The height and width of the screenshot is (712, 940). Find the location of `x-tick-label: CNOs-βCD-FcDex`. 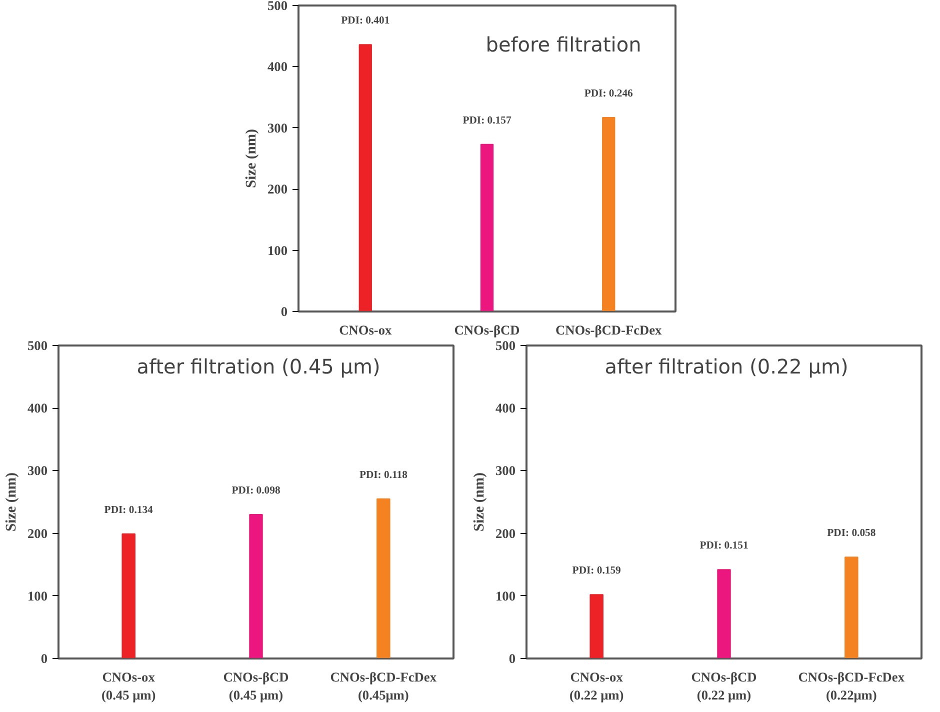

x-tick-label: CNOs-βCD-FcDex is located at coordinates (609, 330).